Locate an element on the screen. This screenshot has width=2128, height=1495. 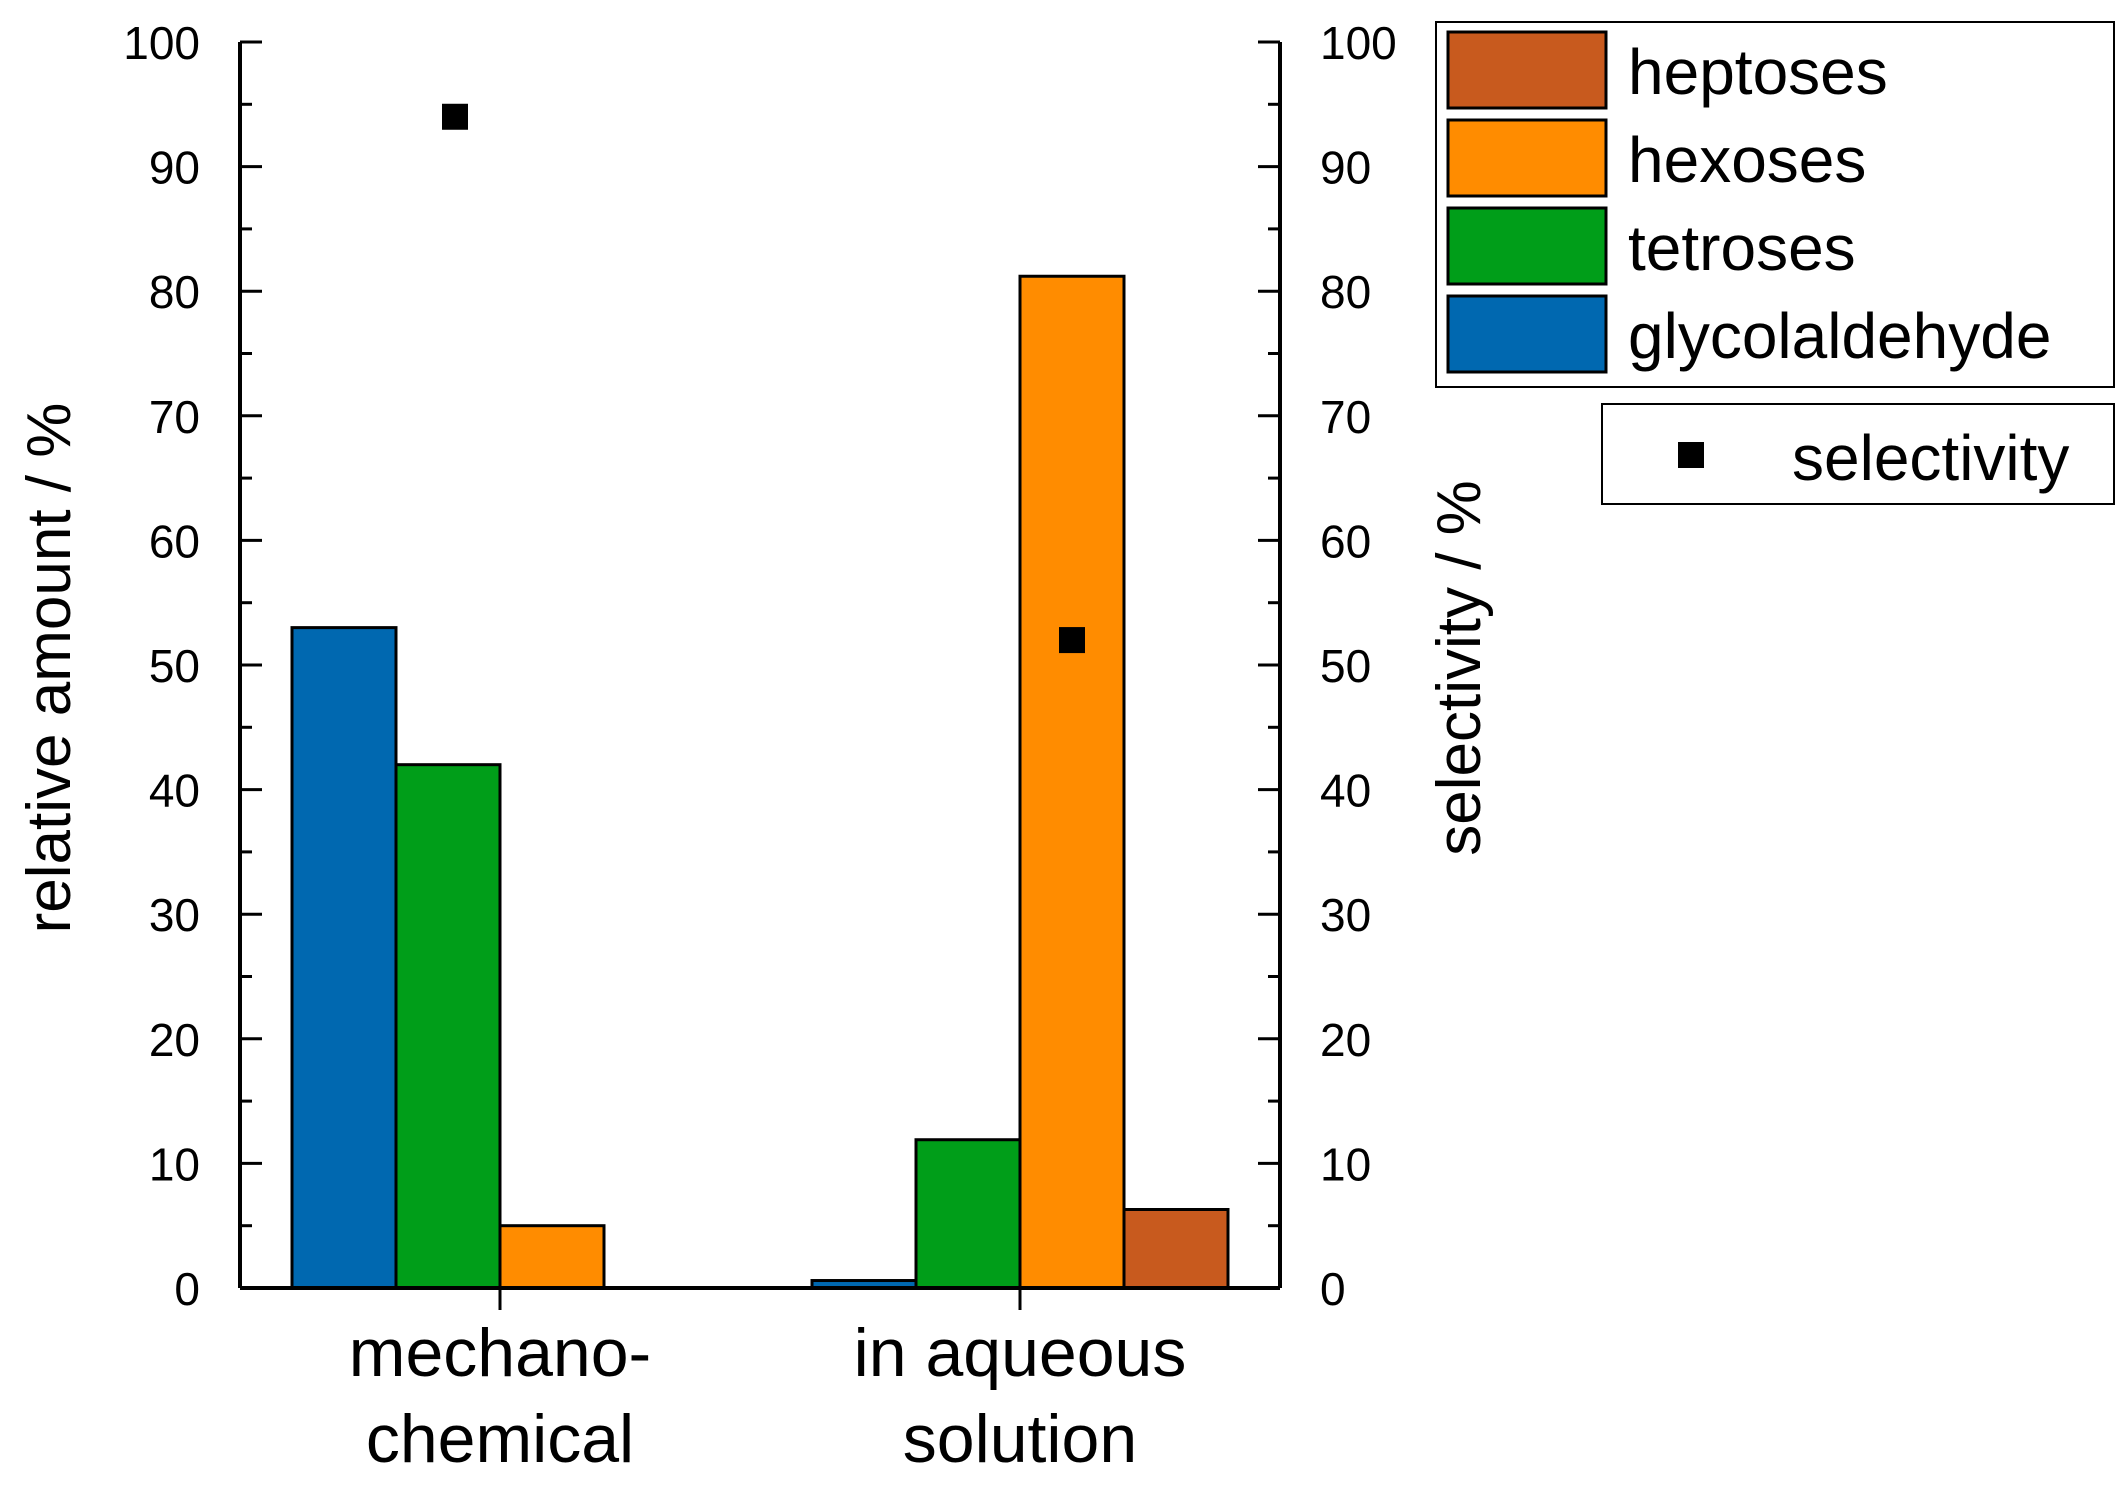
y-tick-label-left: 30 is located at coordinates (174, 915).